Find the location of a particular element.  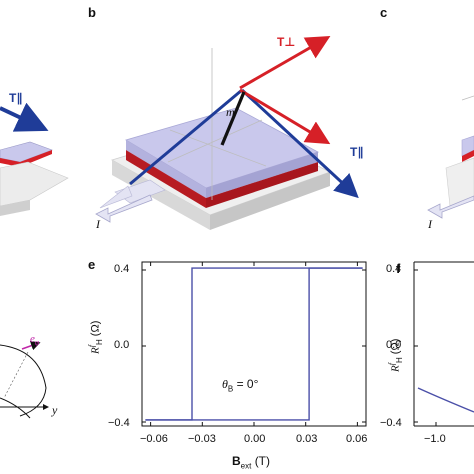

t-parallel-arrow-a is located at coordinates (24, 117).